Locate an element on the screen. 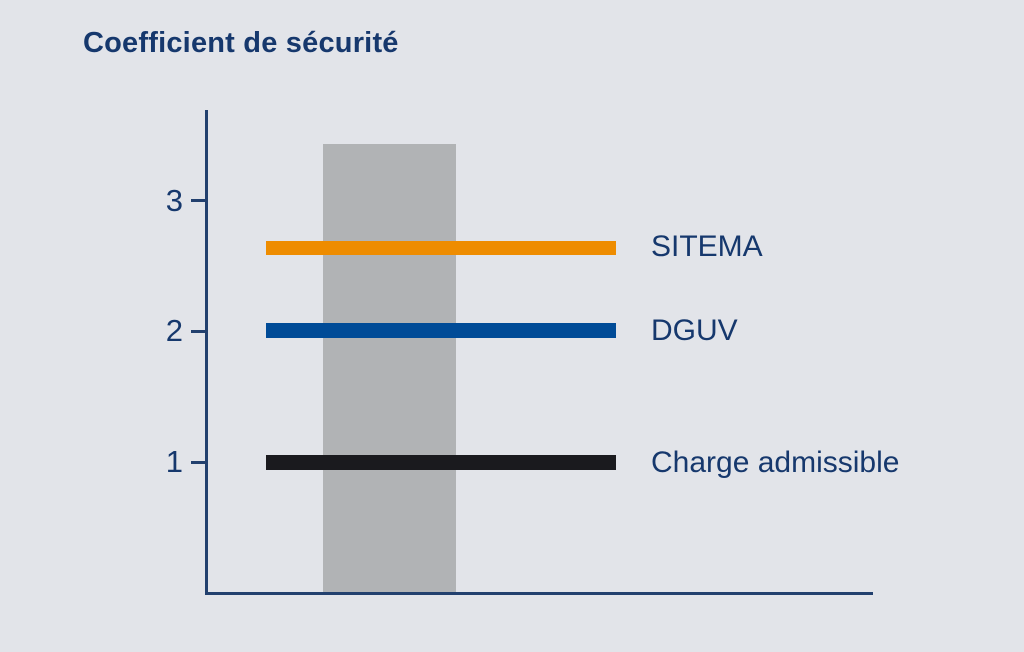 The height and width of the screenshot is (652, 1024). y-axis-line is located at coordinates (206, 352).